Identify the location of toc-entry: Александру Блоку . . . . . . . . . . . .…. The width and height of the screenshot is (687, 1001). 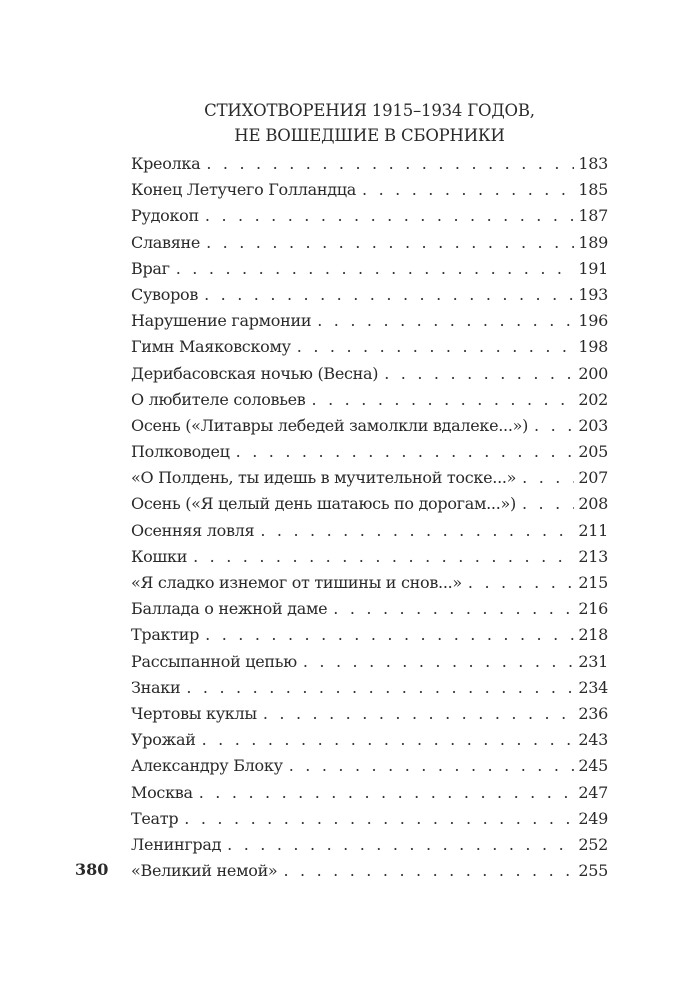
(369, 766).